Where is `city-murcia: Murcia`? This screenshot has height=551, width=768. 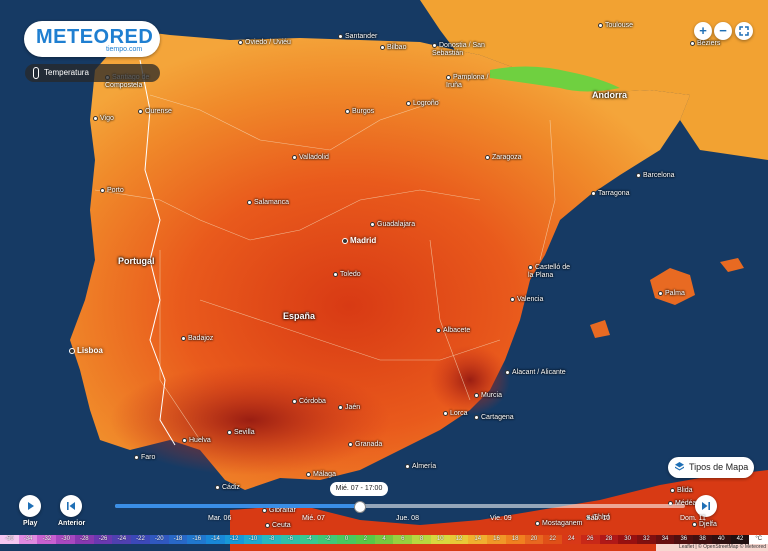
city-murcia: Murcia is located at coordinates (488, 396).